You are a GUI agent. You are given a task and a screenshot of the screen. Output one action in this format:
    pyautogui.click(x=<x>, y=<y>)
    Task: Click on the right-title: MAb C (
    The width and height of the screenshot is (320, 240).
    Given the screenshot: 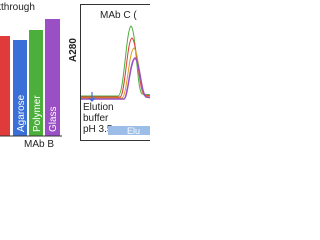 What is the action you would take?
    pyautogui.click(x=118, y=15)
    